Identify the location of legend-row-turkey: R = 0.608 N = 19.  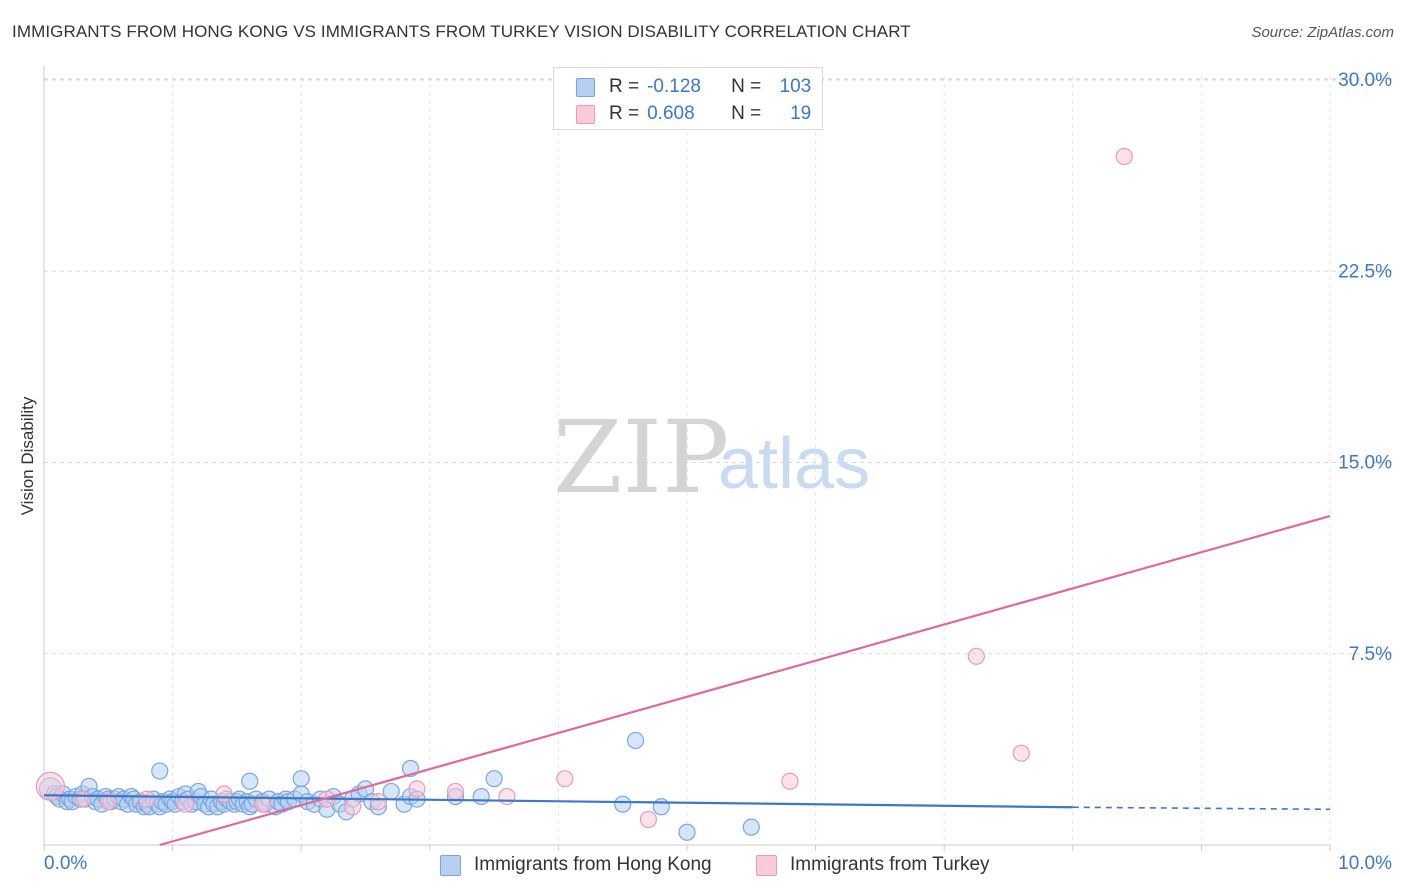
(693, 114).